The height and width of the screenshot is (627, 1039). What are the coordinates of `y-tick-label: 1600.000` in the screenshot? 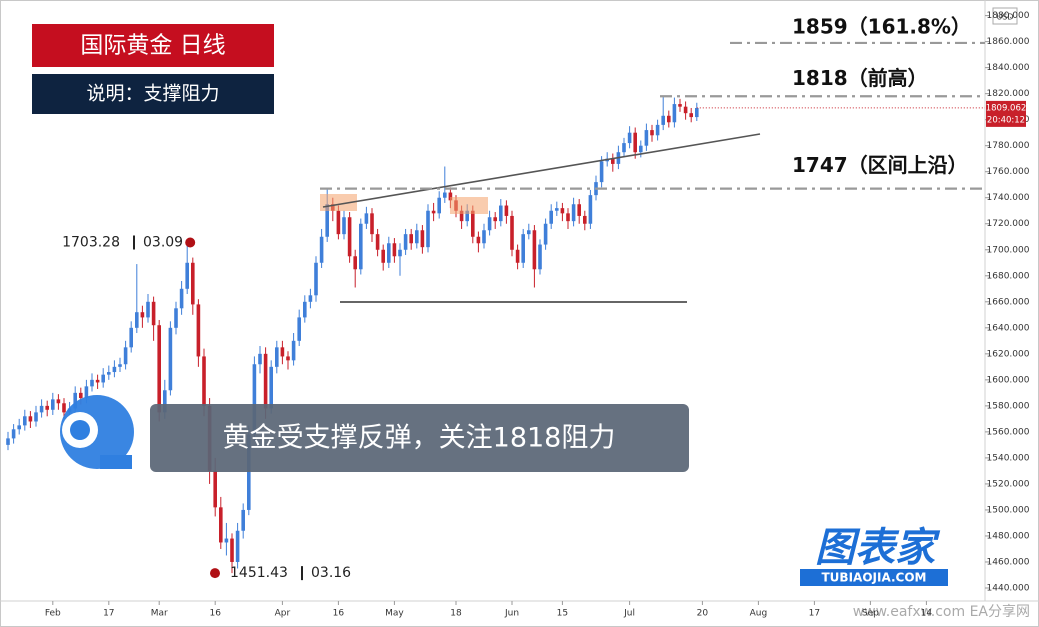 It's located at (1008, 380).